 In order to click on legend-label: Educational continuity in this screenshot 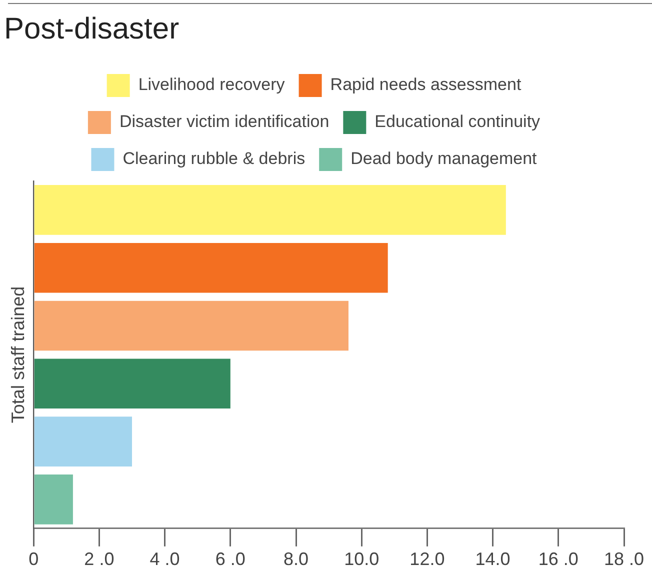, I will do `click(457, 122)`.